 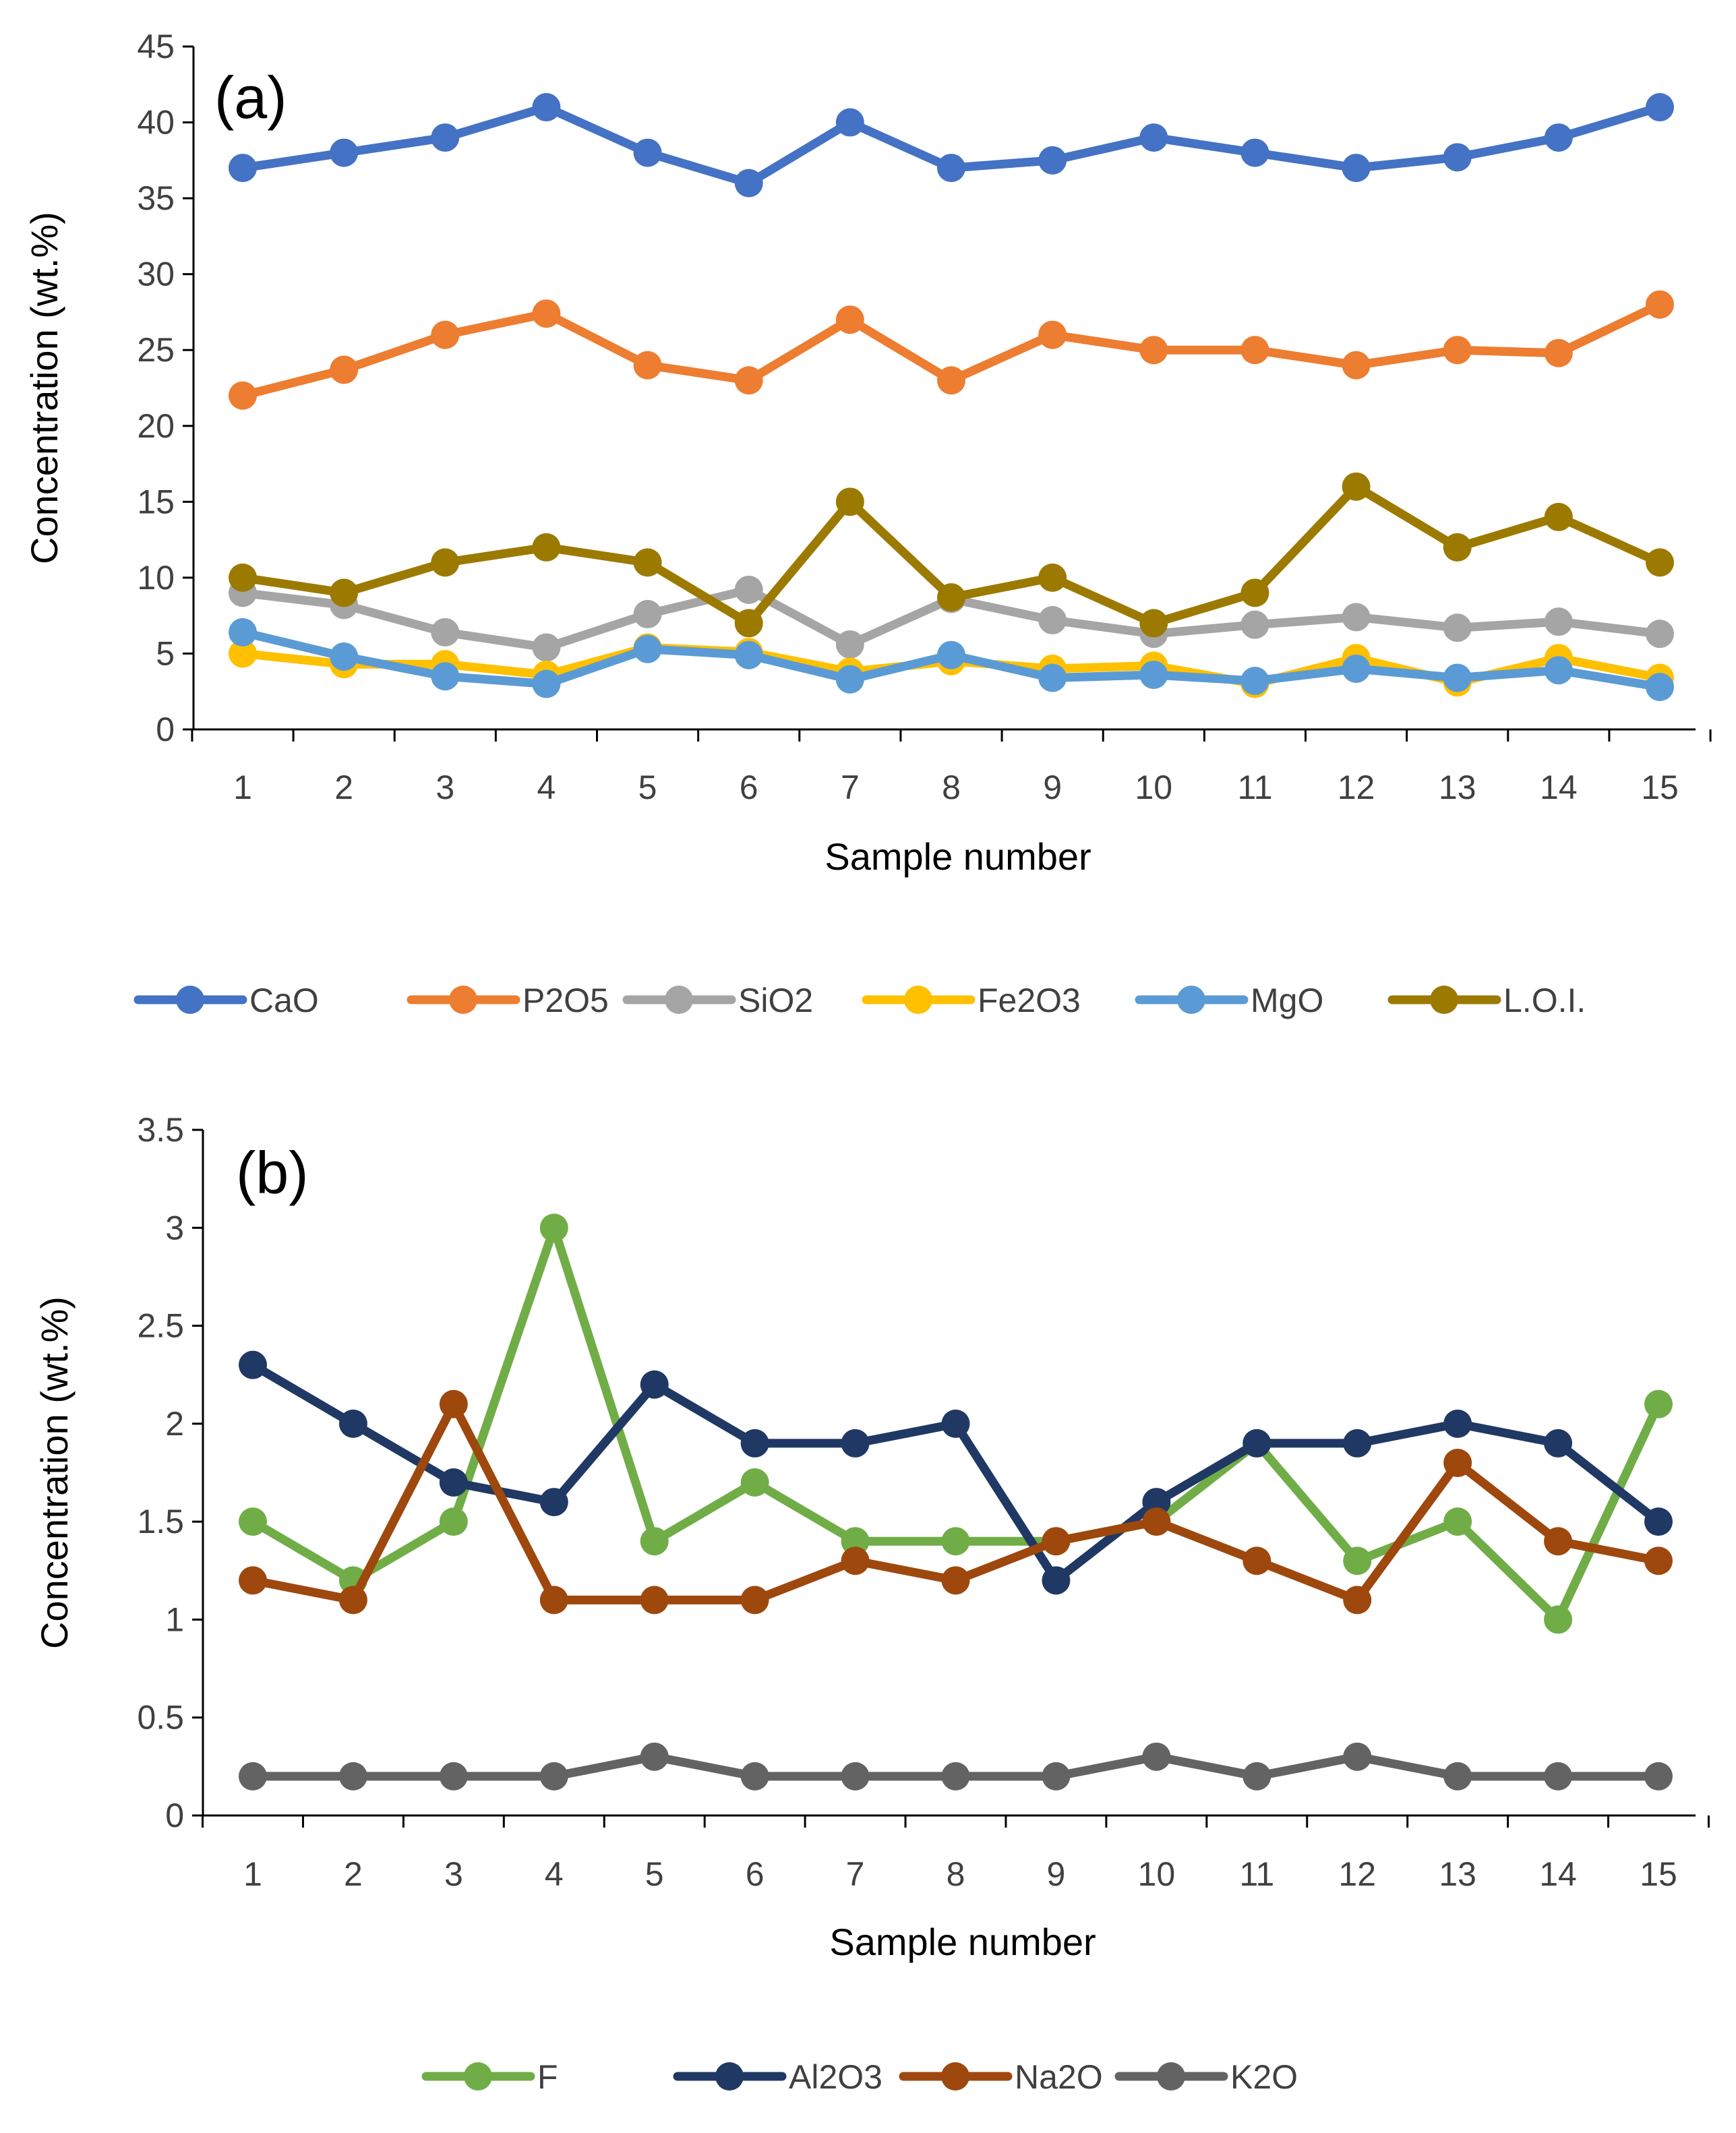 I want to click on y-tick-label: 5, so click(x=165, y=653).